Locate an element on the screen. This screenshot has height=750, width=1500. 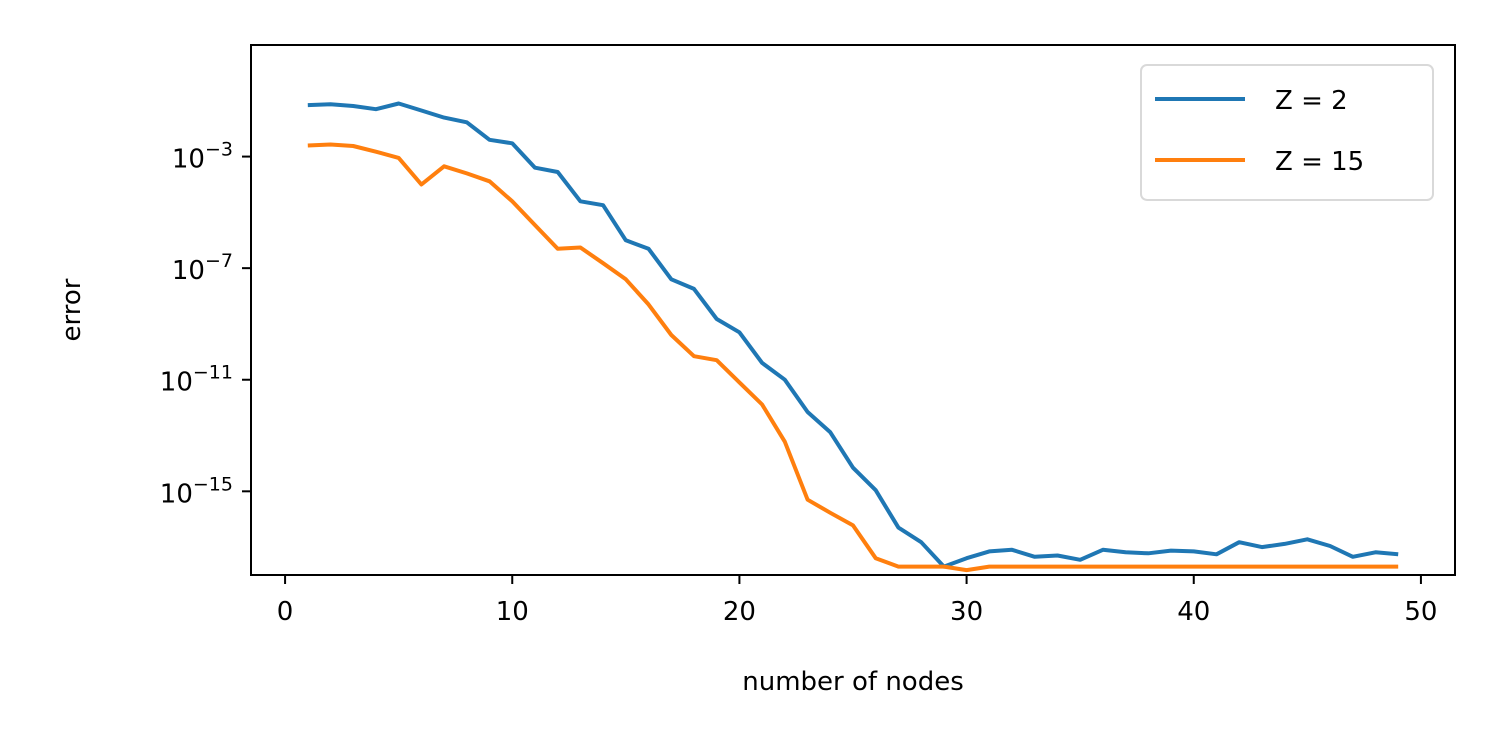
x-tick-label: 30 is located at coordinates (966, 612).